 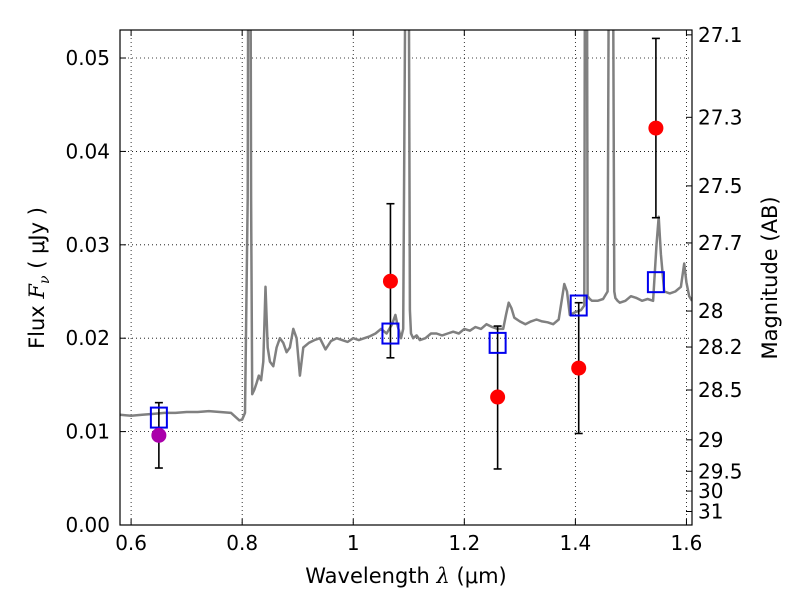 I want to click on x-axis-label: Wavelength λ (μm), so click(x=405, y=576).